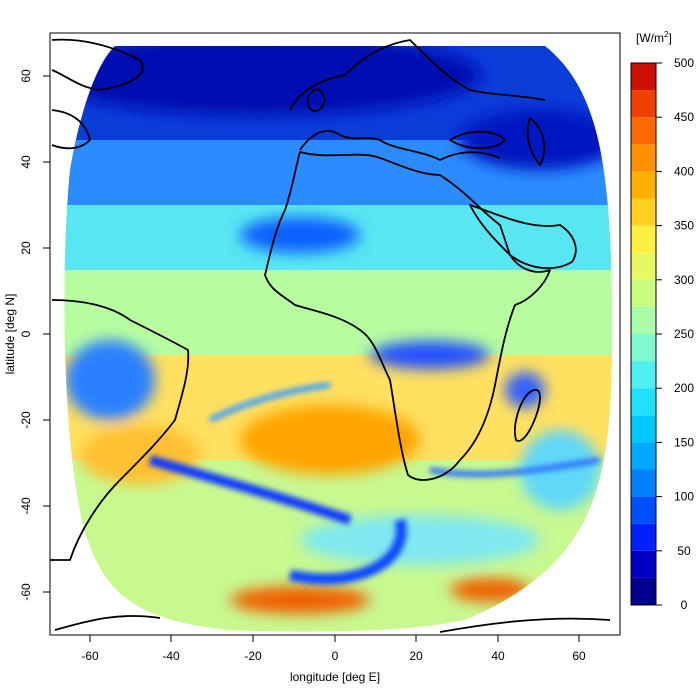 This screenshot has width=700, height=700. I want to click on coast-arabia, so click(523, 237).